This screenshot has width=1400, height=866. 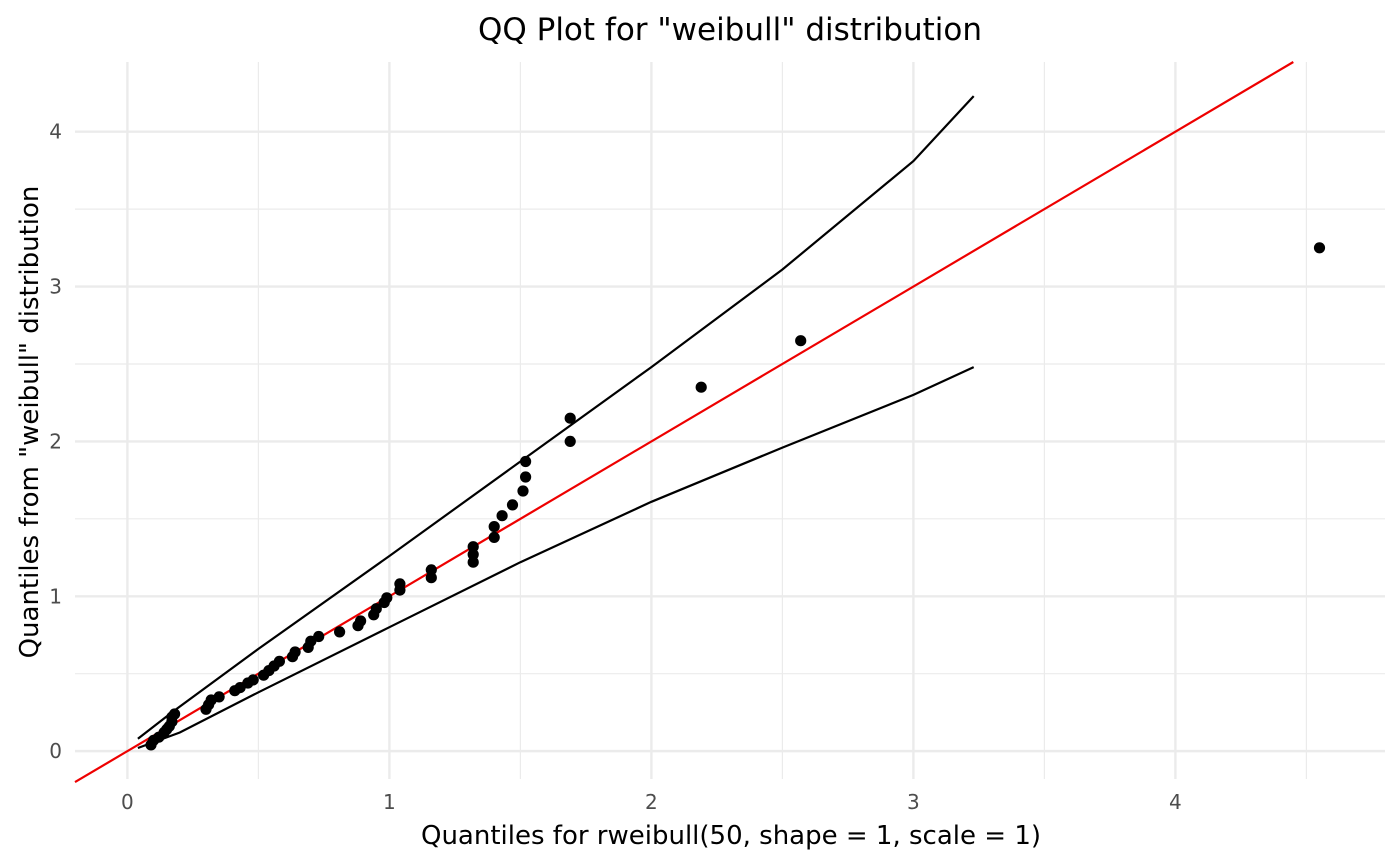 What do you see at coordinates (913, 802) in the screenshot?
I see `x-tick-label: 3` at bounding box center [913, 802].